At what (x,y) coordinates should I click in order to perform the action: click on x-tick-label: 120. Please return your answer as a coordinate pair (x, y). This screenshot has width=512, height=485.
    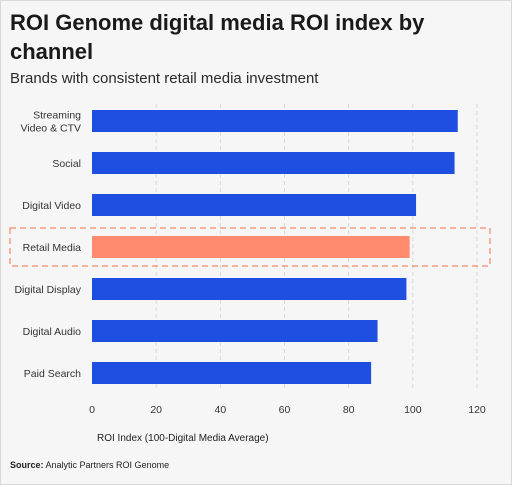
    Looking at the image, I should click on (477, 410).